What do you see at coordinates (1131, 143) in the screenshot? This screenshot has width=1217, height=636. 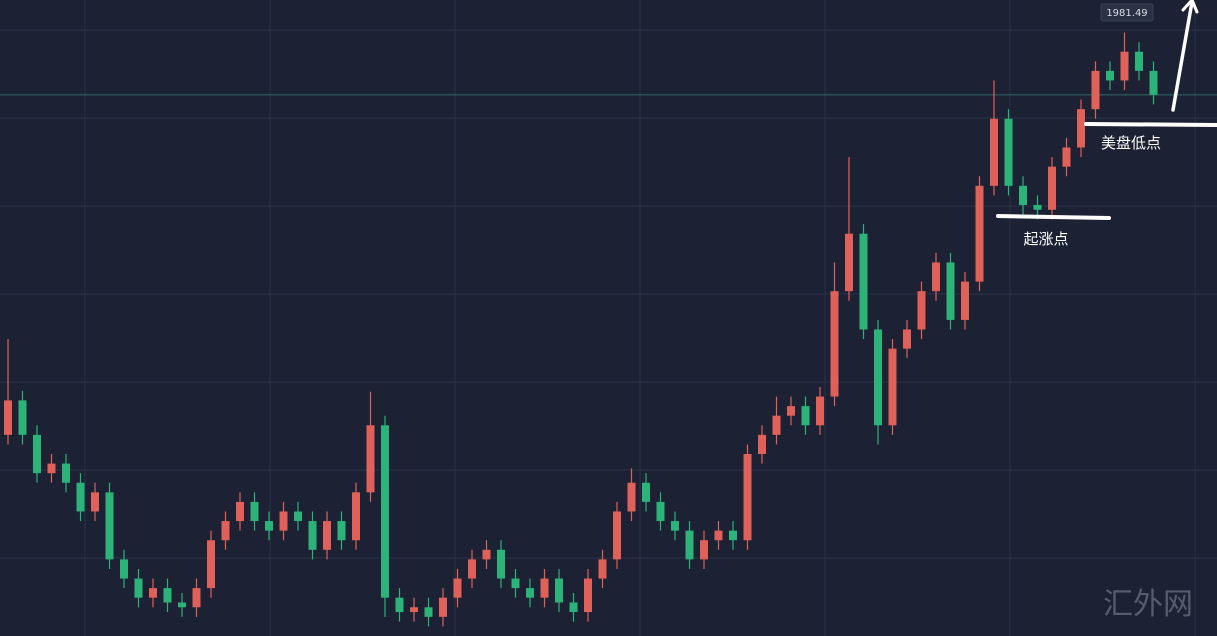 I see `annotation: 美盘低点` at bounding box center [1131, 143].